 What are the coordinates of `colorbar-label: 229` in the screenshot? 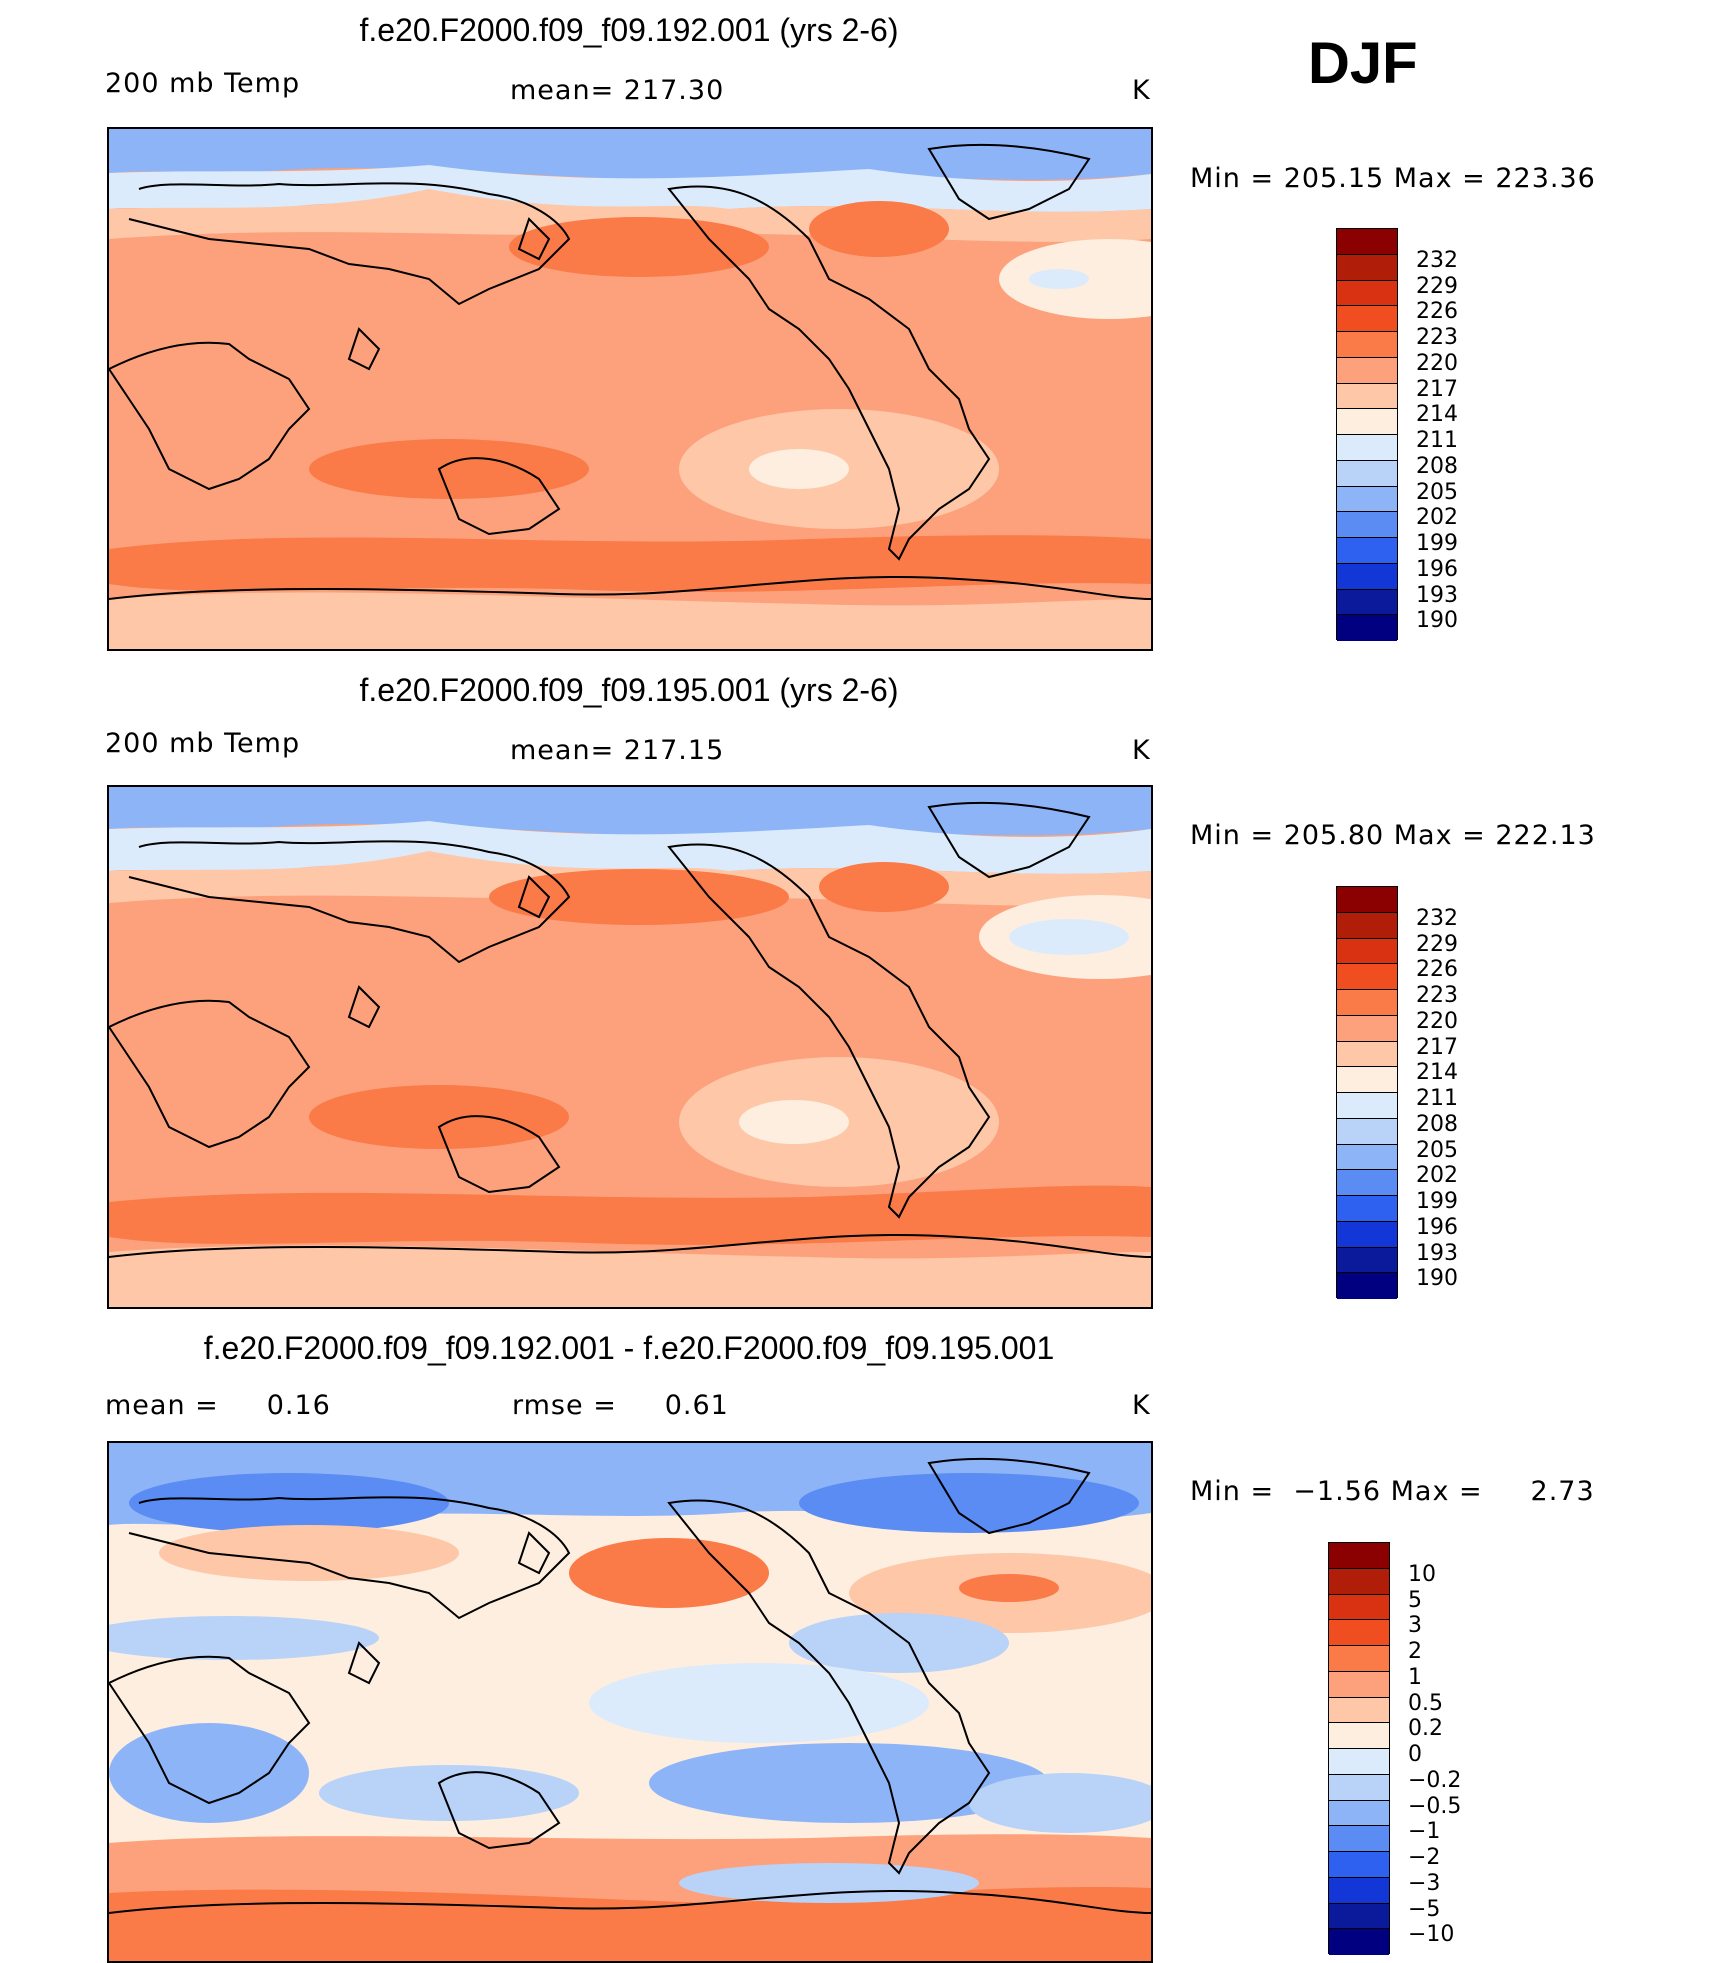 It's located at (1437, 944).